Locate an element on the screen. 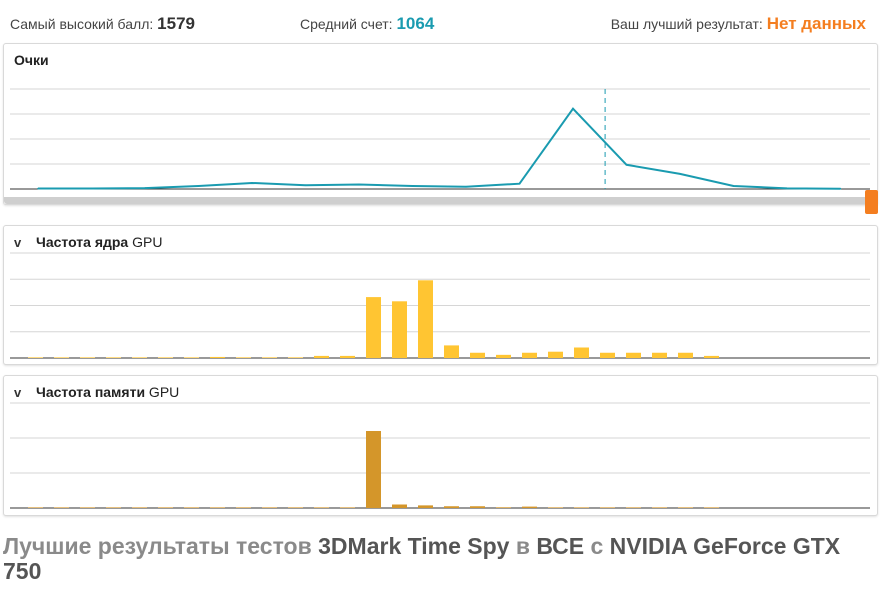 Image resolution: width=890 pixels, height=600 pixels. highest-score-value: 1579 is located at coordinates (176, 23).